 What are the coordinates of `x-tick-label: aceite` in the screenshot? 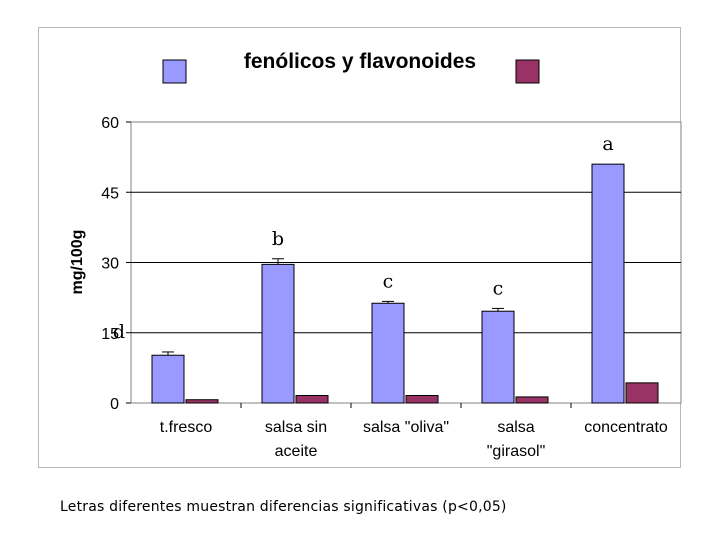 It's located at (296, 451).